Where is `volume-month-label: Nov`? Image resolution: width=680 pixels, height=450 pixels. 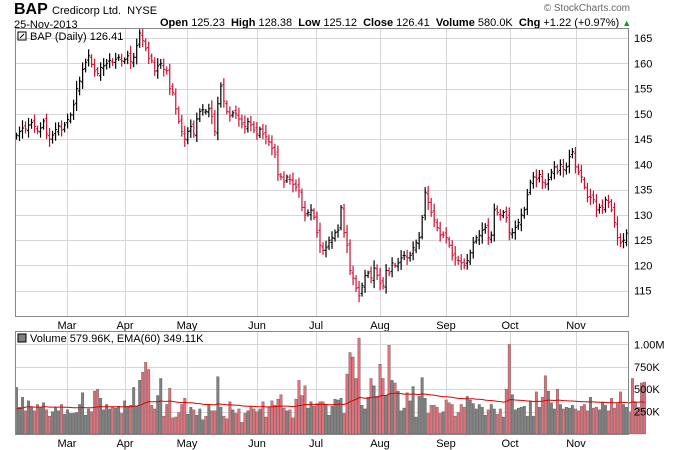
volume-month-label: Nov is located at coordinates (576, 444).